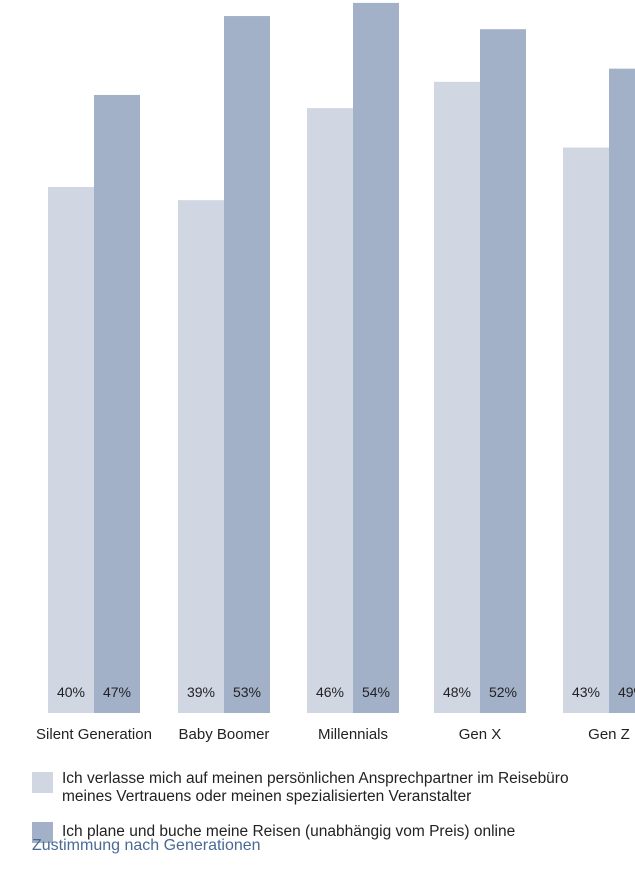 This screenshot has height=885, width=635. What do you see at coordinates (626, 692) in the screenshot?
I see `data-label-gen-z-series-2: 49%` at bounding box center [626, 692].